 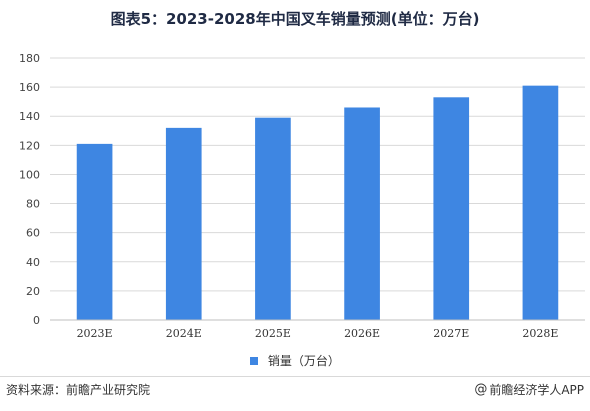 What do you see at coordinates (362, 213) in the screenshot?
I see `bar-2026E` at bounding box center [362, 213].